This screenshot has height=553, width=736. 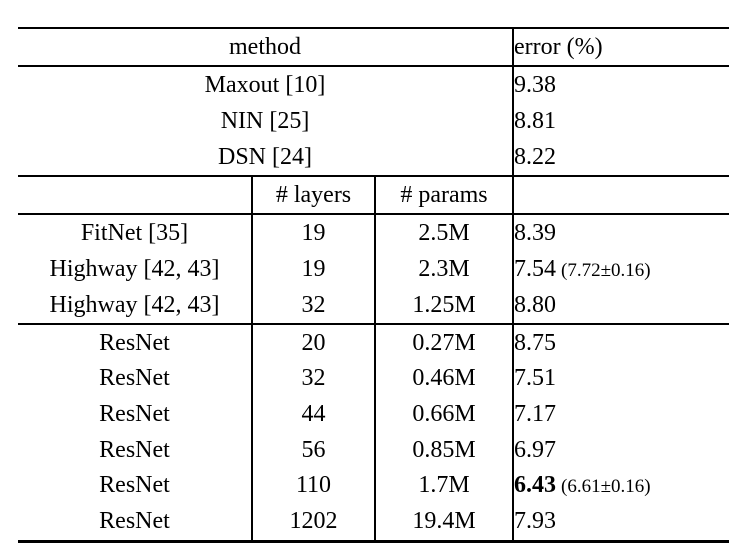 What do you see at coordinates (621, 233) in the screenshot?
I see `error-cell: 8.39` at bounding box center [621, 233].